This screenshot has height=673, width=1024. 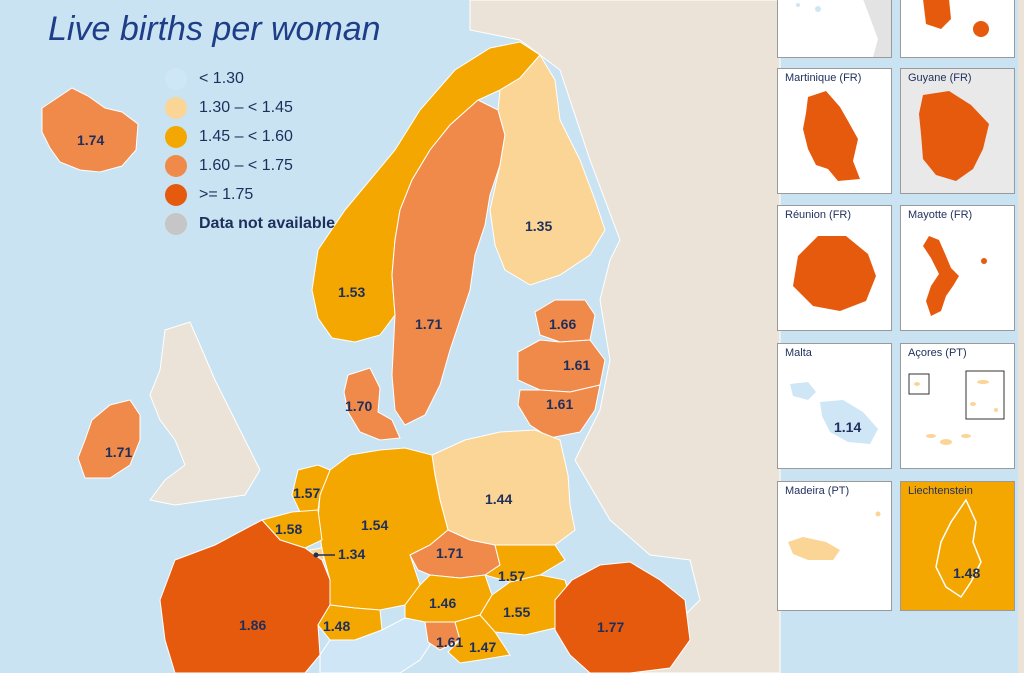 I want to click on inset-mayotte: Mayotte (FR), so click(x=957, y=268).